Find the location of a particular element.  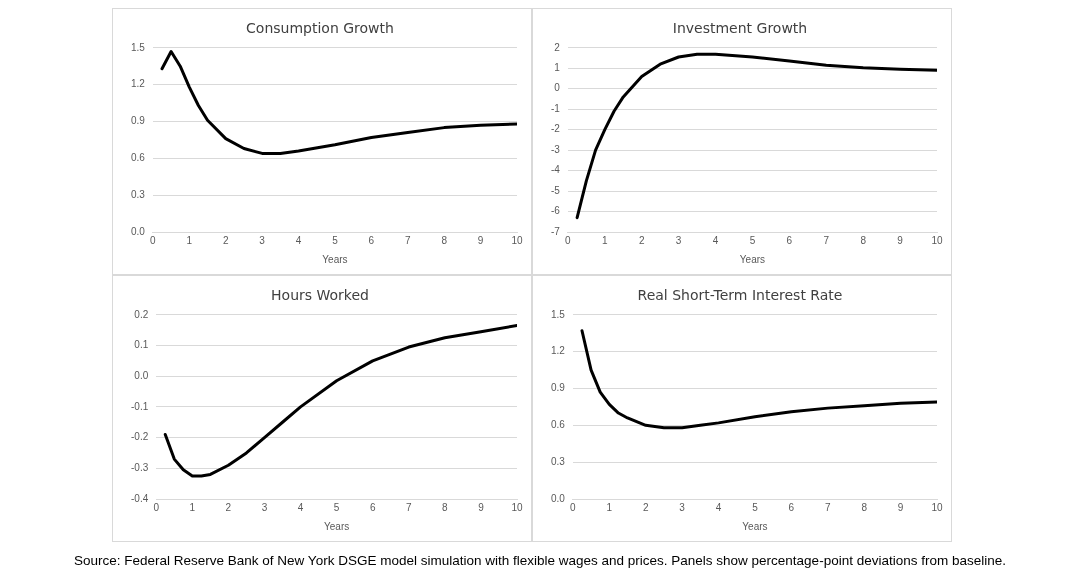

y-tick-label: -7 is located at coordinates (555, 231).